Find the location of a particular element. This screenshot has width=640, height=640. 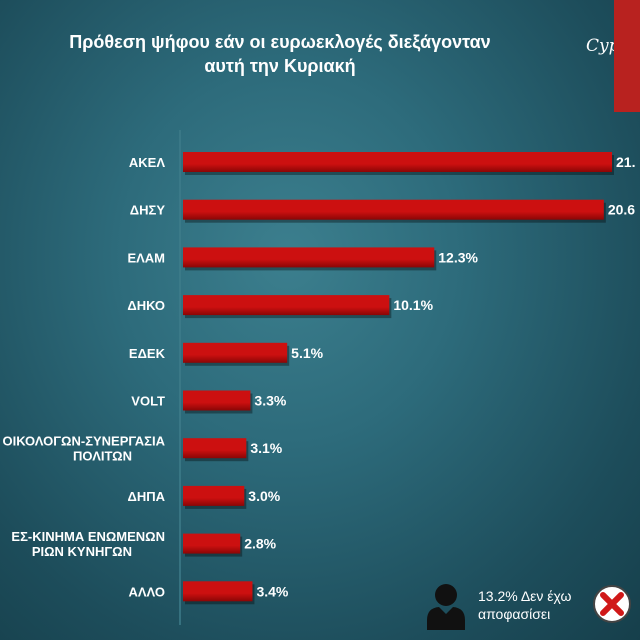

chart-title-line-2: αυτή την Κυριακή is located at coordinates (280, 66).